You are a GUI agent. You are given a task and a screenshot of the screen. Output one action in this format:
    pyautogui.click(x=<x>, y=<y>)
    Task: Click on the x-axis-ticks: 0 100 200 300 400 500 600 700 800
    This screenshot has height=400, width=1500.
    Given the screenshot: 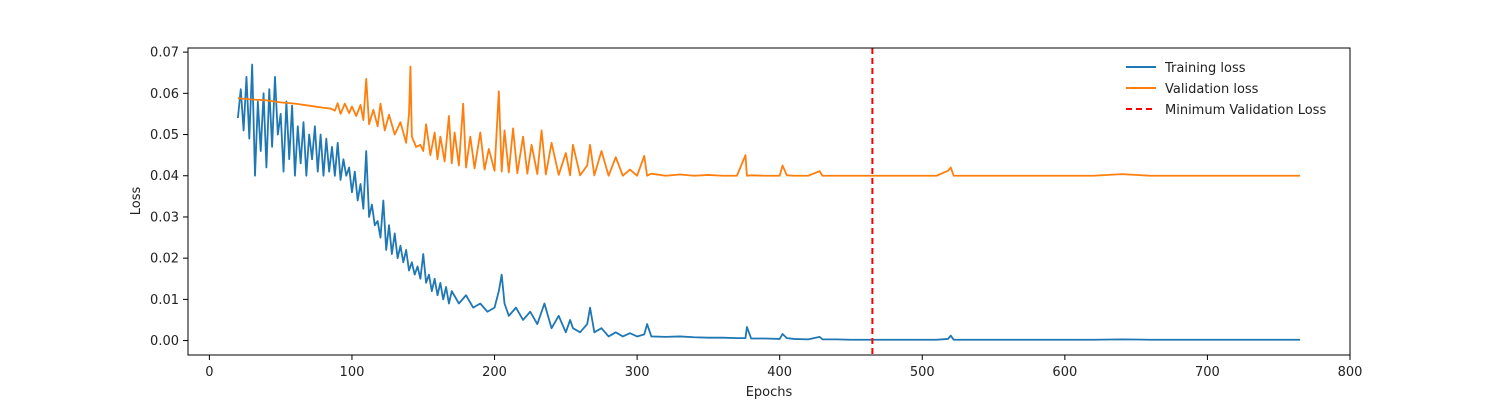 What is the action you would take?
    pyautogui.click(x=783, y=367)
    